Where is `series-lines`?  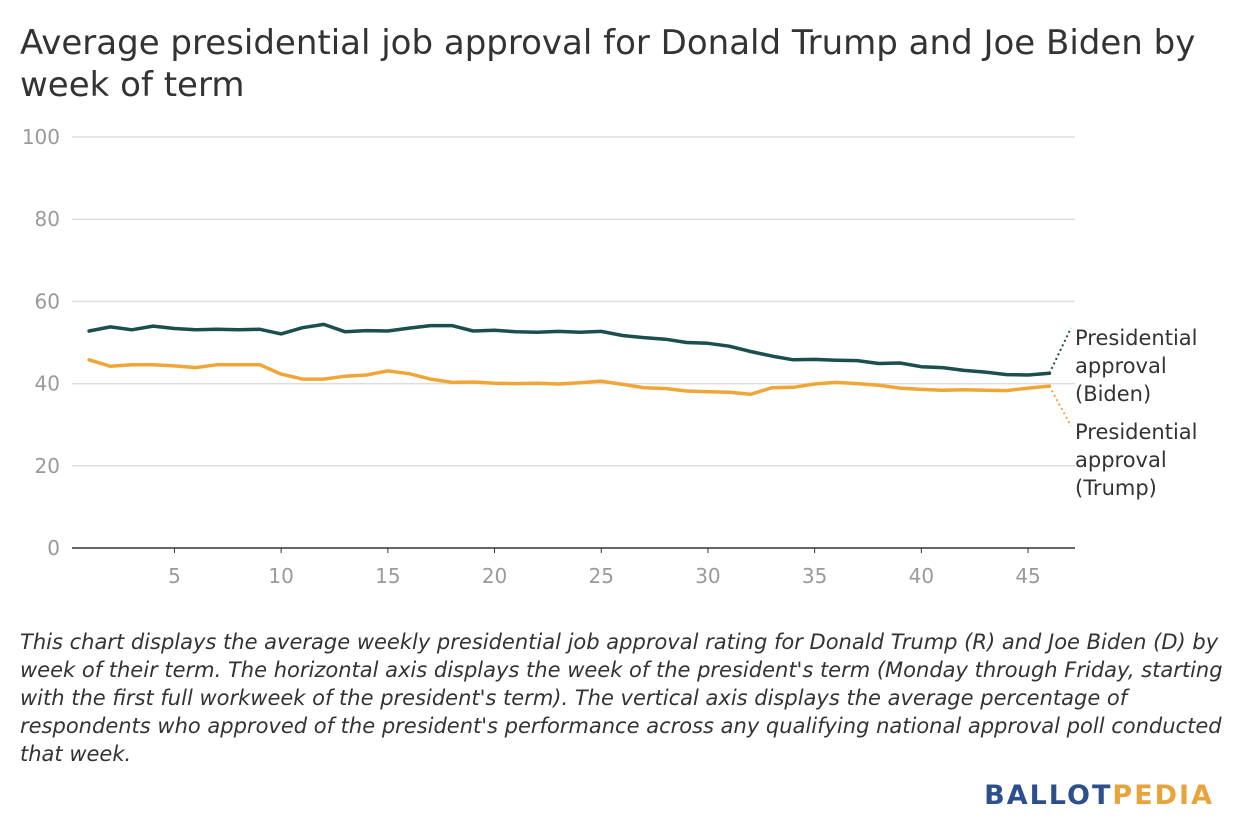 series-lines is located at coordinates (569, 359).